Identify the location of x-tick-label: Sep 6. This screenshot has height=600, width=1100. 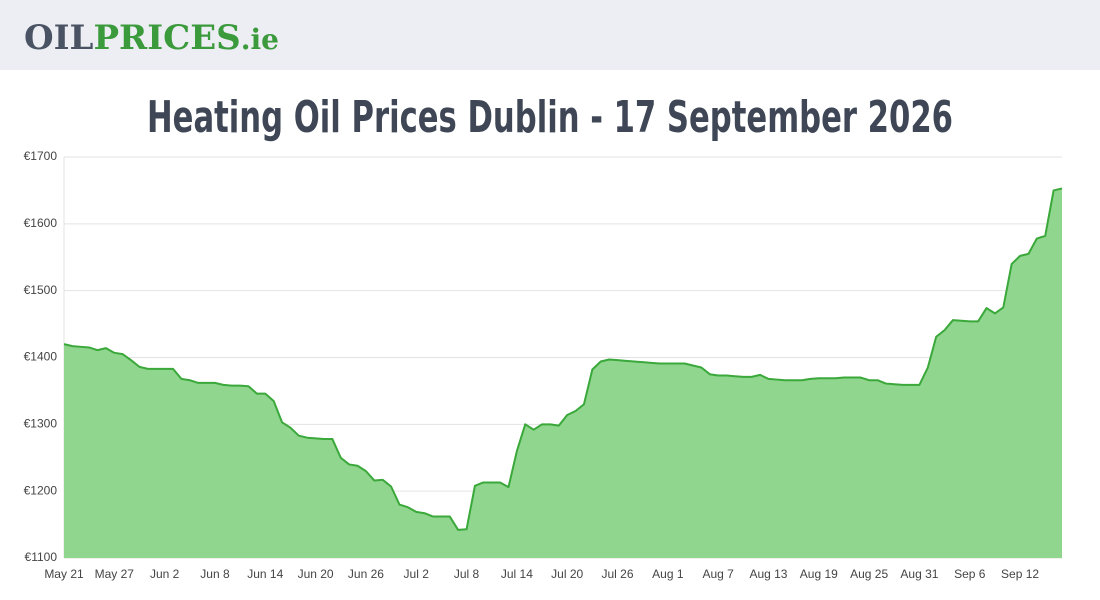
(970, 574).